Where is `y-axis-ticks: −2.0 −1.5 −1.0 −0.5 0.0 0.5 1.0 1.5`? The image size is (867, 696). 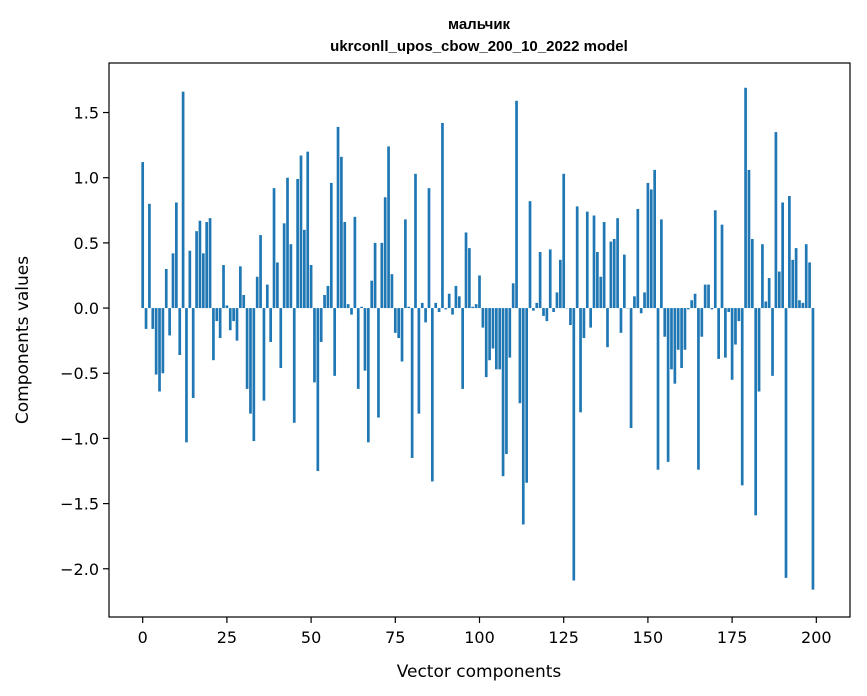 y-axis-ticks: −2.0 −1.5 −1.0 −0.5 0.0 0.5 1.0 1.5 is located at coordinates (84, 341).